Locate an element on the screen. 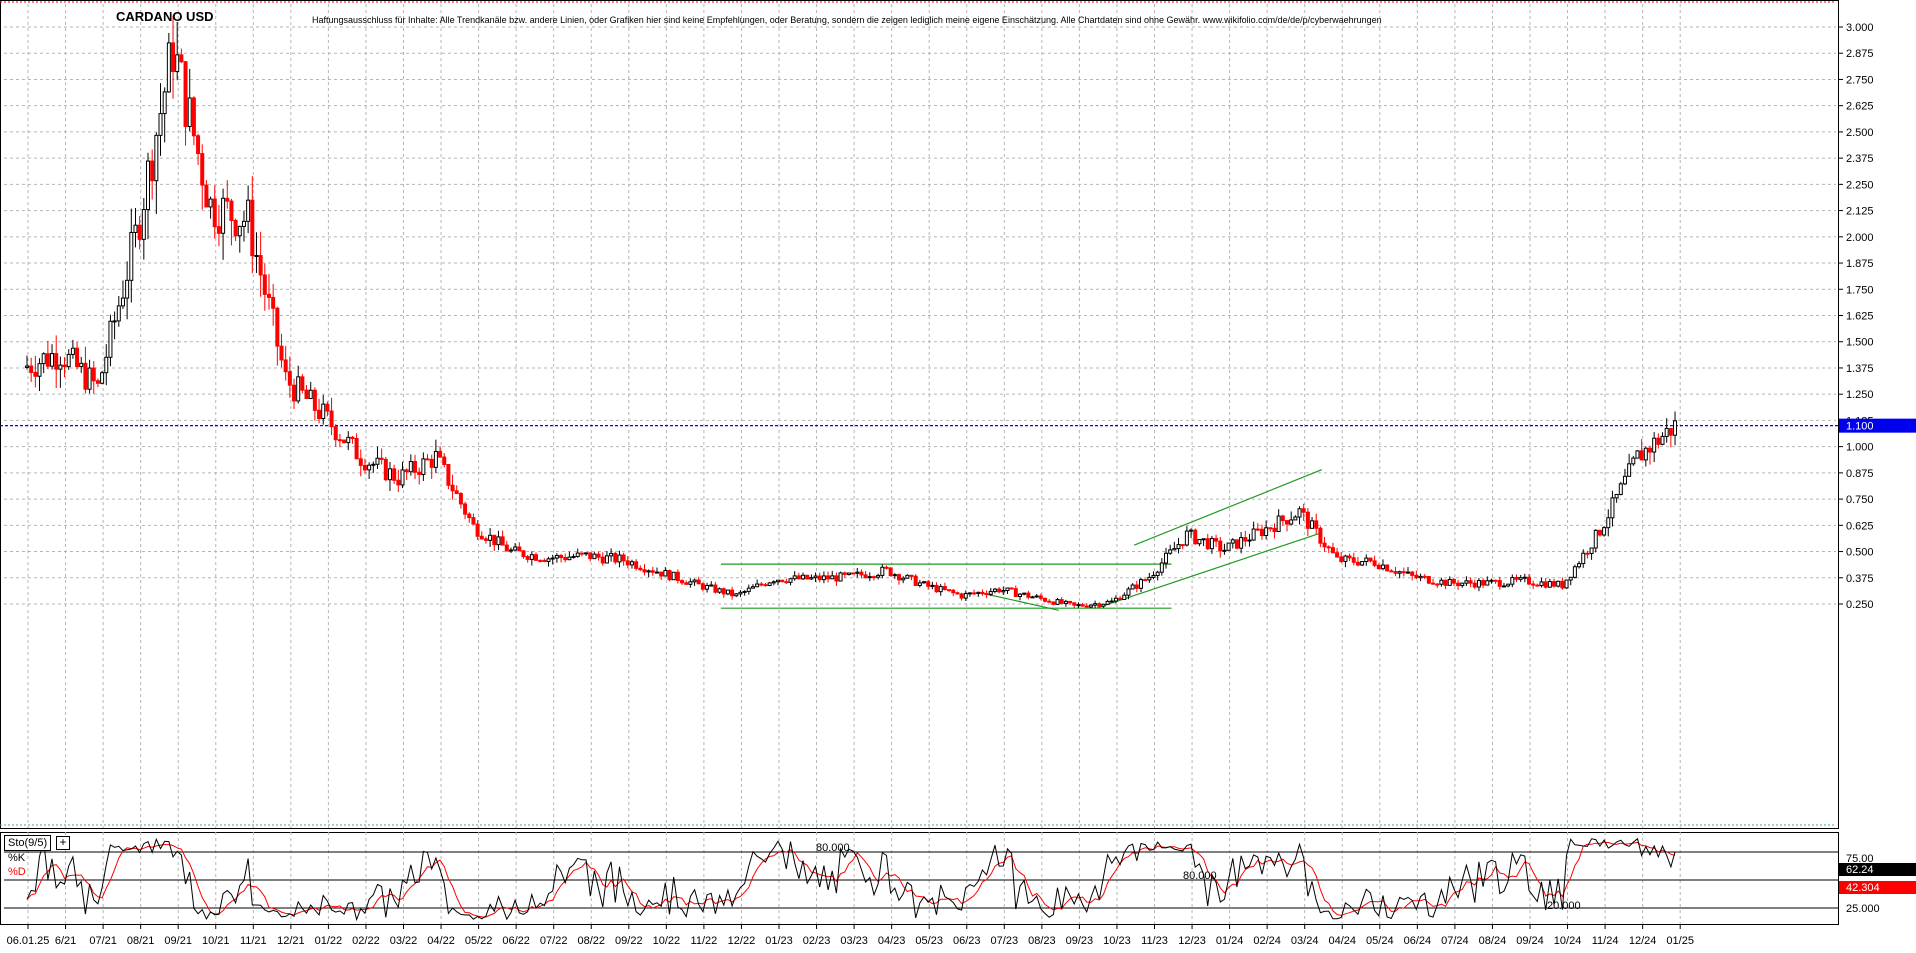 This screenshot has width=1916, height=953. price-tick-label: 1.250 is located at coordinates (1860, 395).